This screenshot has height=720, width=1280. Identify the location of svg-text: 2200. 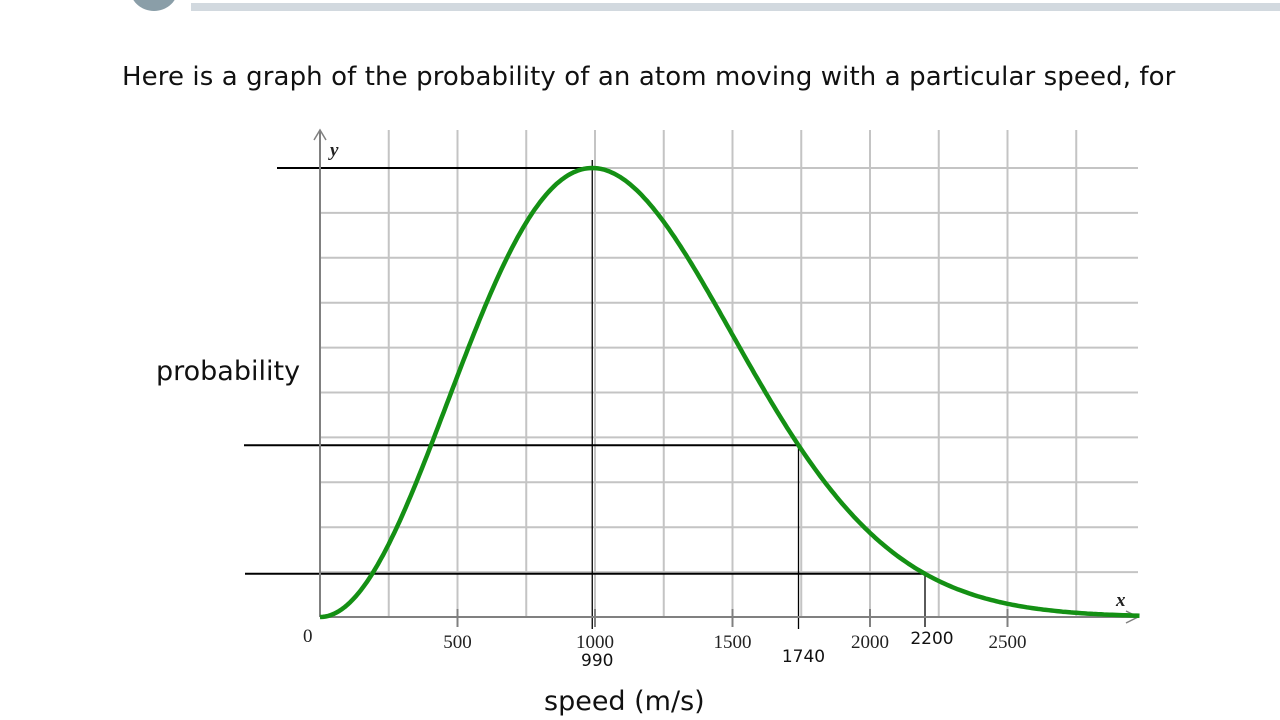
(931, 639).